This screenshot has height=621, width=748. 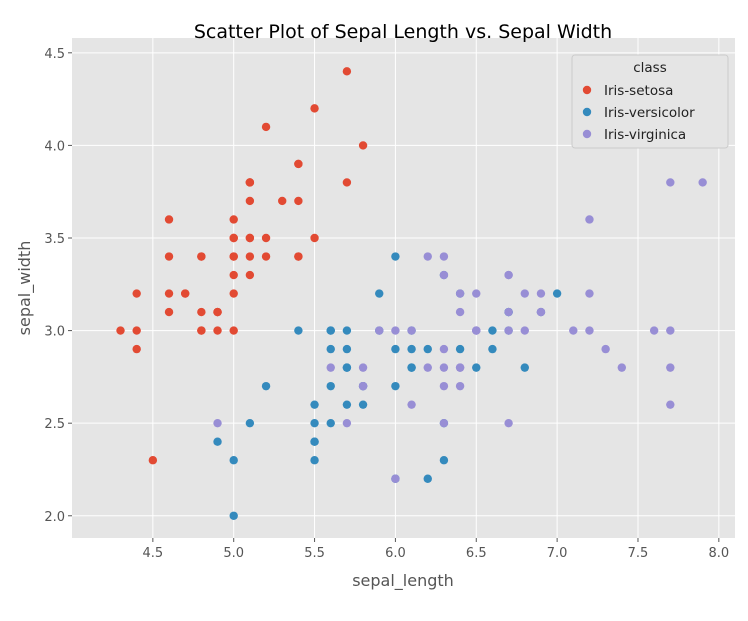 What do you see at coordinates (153, 553) in the screenshot?
I see `x-tick-label: 4.5` at bounding box center [153, 553].